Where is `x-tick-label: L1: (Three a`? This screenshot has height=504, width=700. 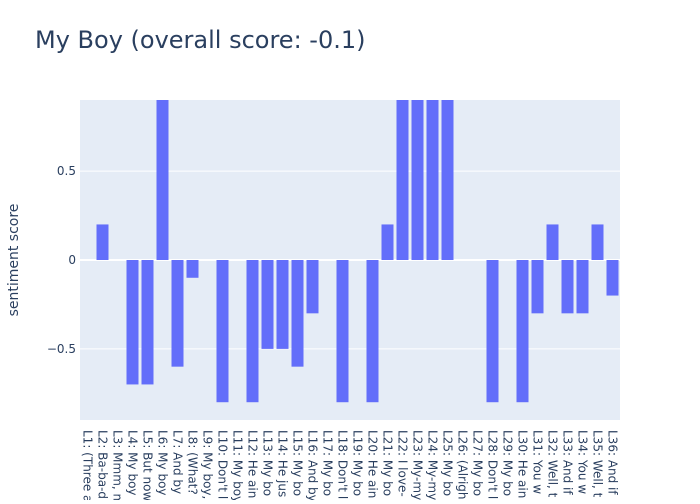
x-tick-label: L1: (Three a is located at coordinates (88, 465).